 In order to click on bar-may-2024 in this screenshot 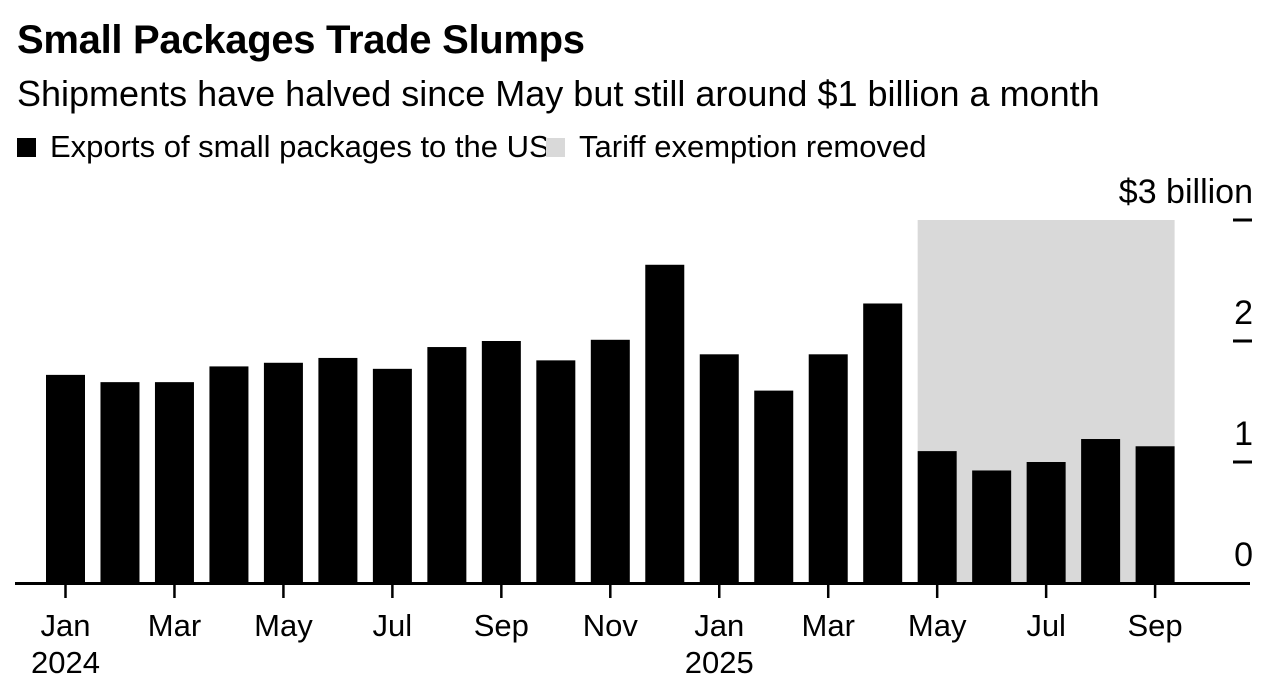, I will do `click(283, 473)`.